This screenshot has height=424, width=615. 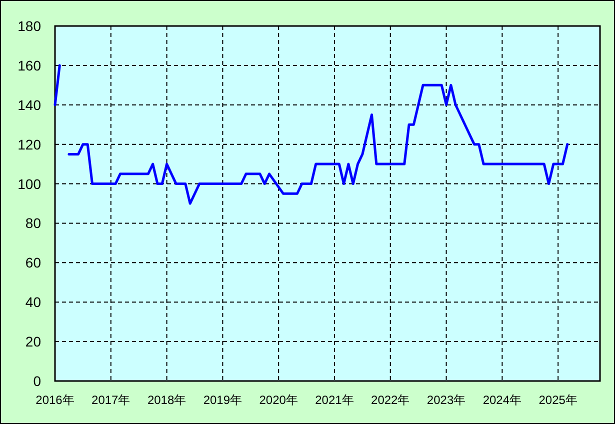 I want to click on y-tick-label: 140, so click(x=30, y=104).